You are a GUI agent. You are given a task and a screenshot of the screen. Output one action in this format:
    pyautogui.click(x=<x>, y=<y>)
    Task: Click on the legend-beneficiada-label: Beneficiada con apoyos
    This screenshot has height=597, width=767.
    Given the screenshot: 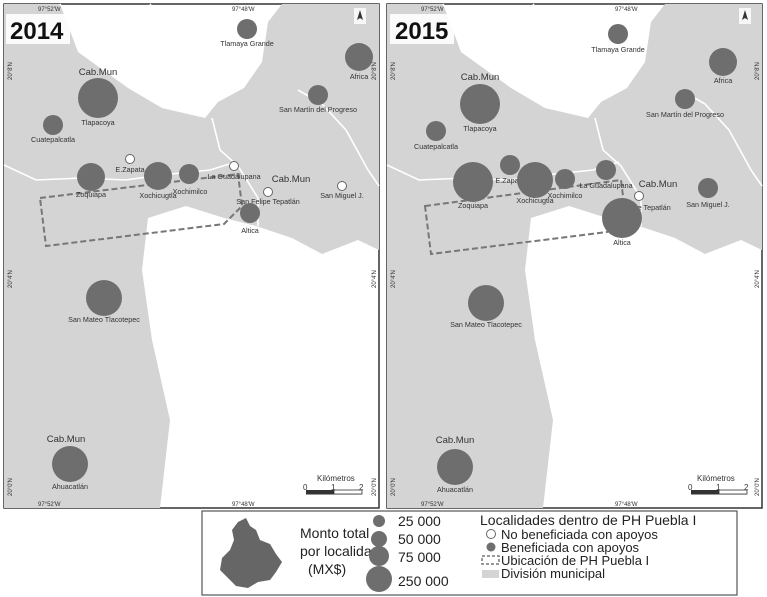 What is the action you would take?
    pyautogui.click(x=570, y=547)
    